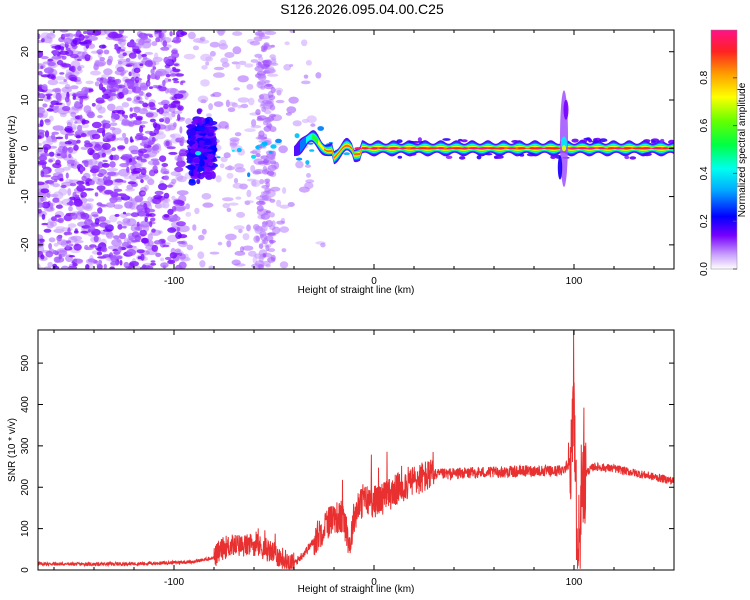  Describe the element at coordinates (25, 404) in the screenshot. I see `snr-y-tick-label: 400` at that location.